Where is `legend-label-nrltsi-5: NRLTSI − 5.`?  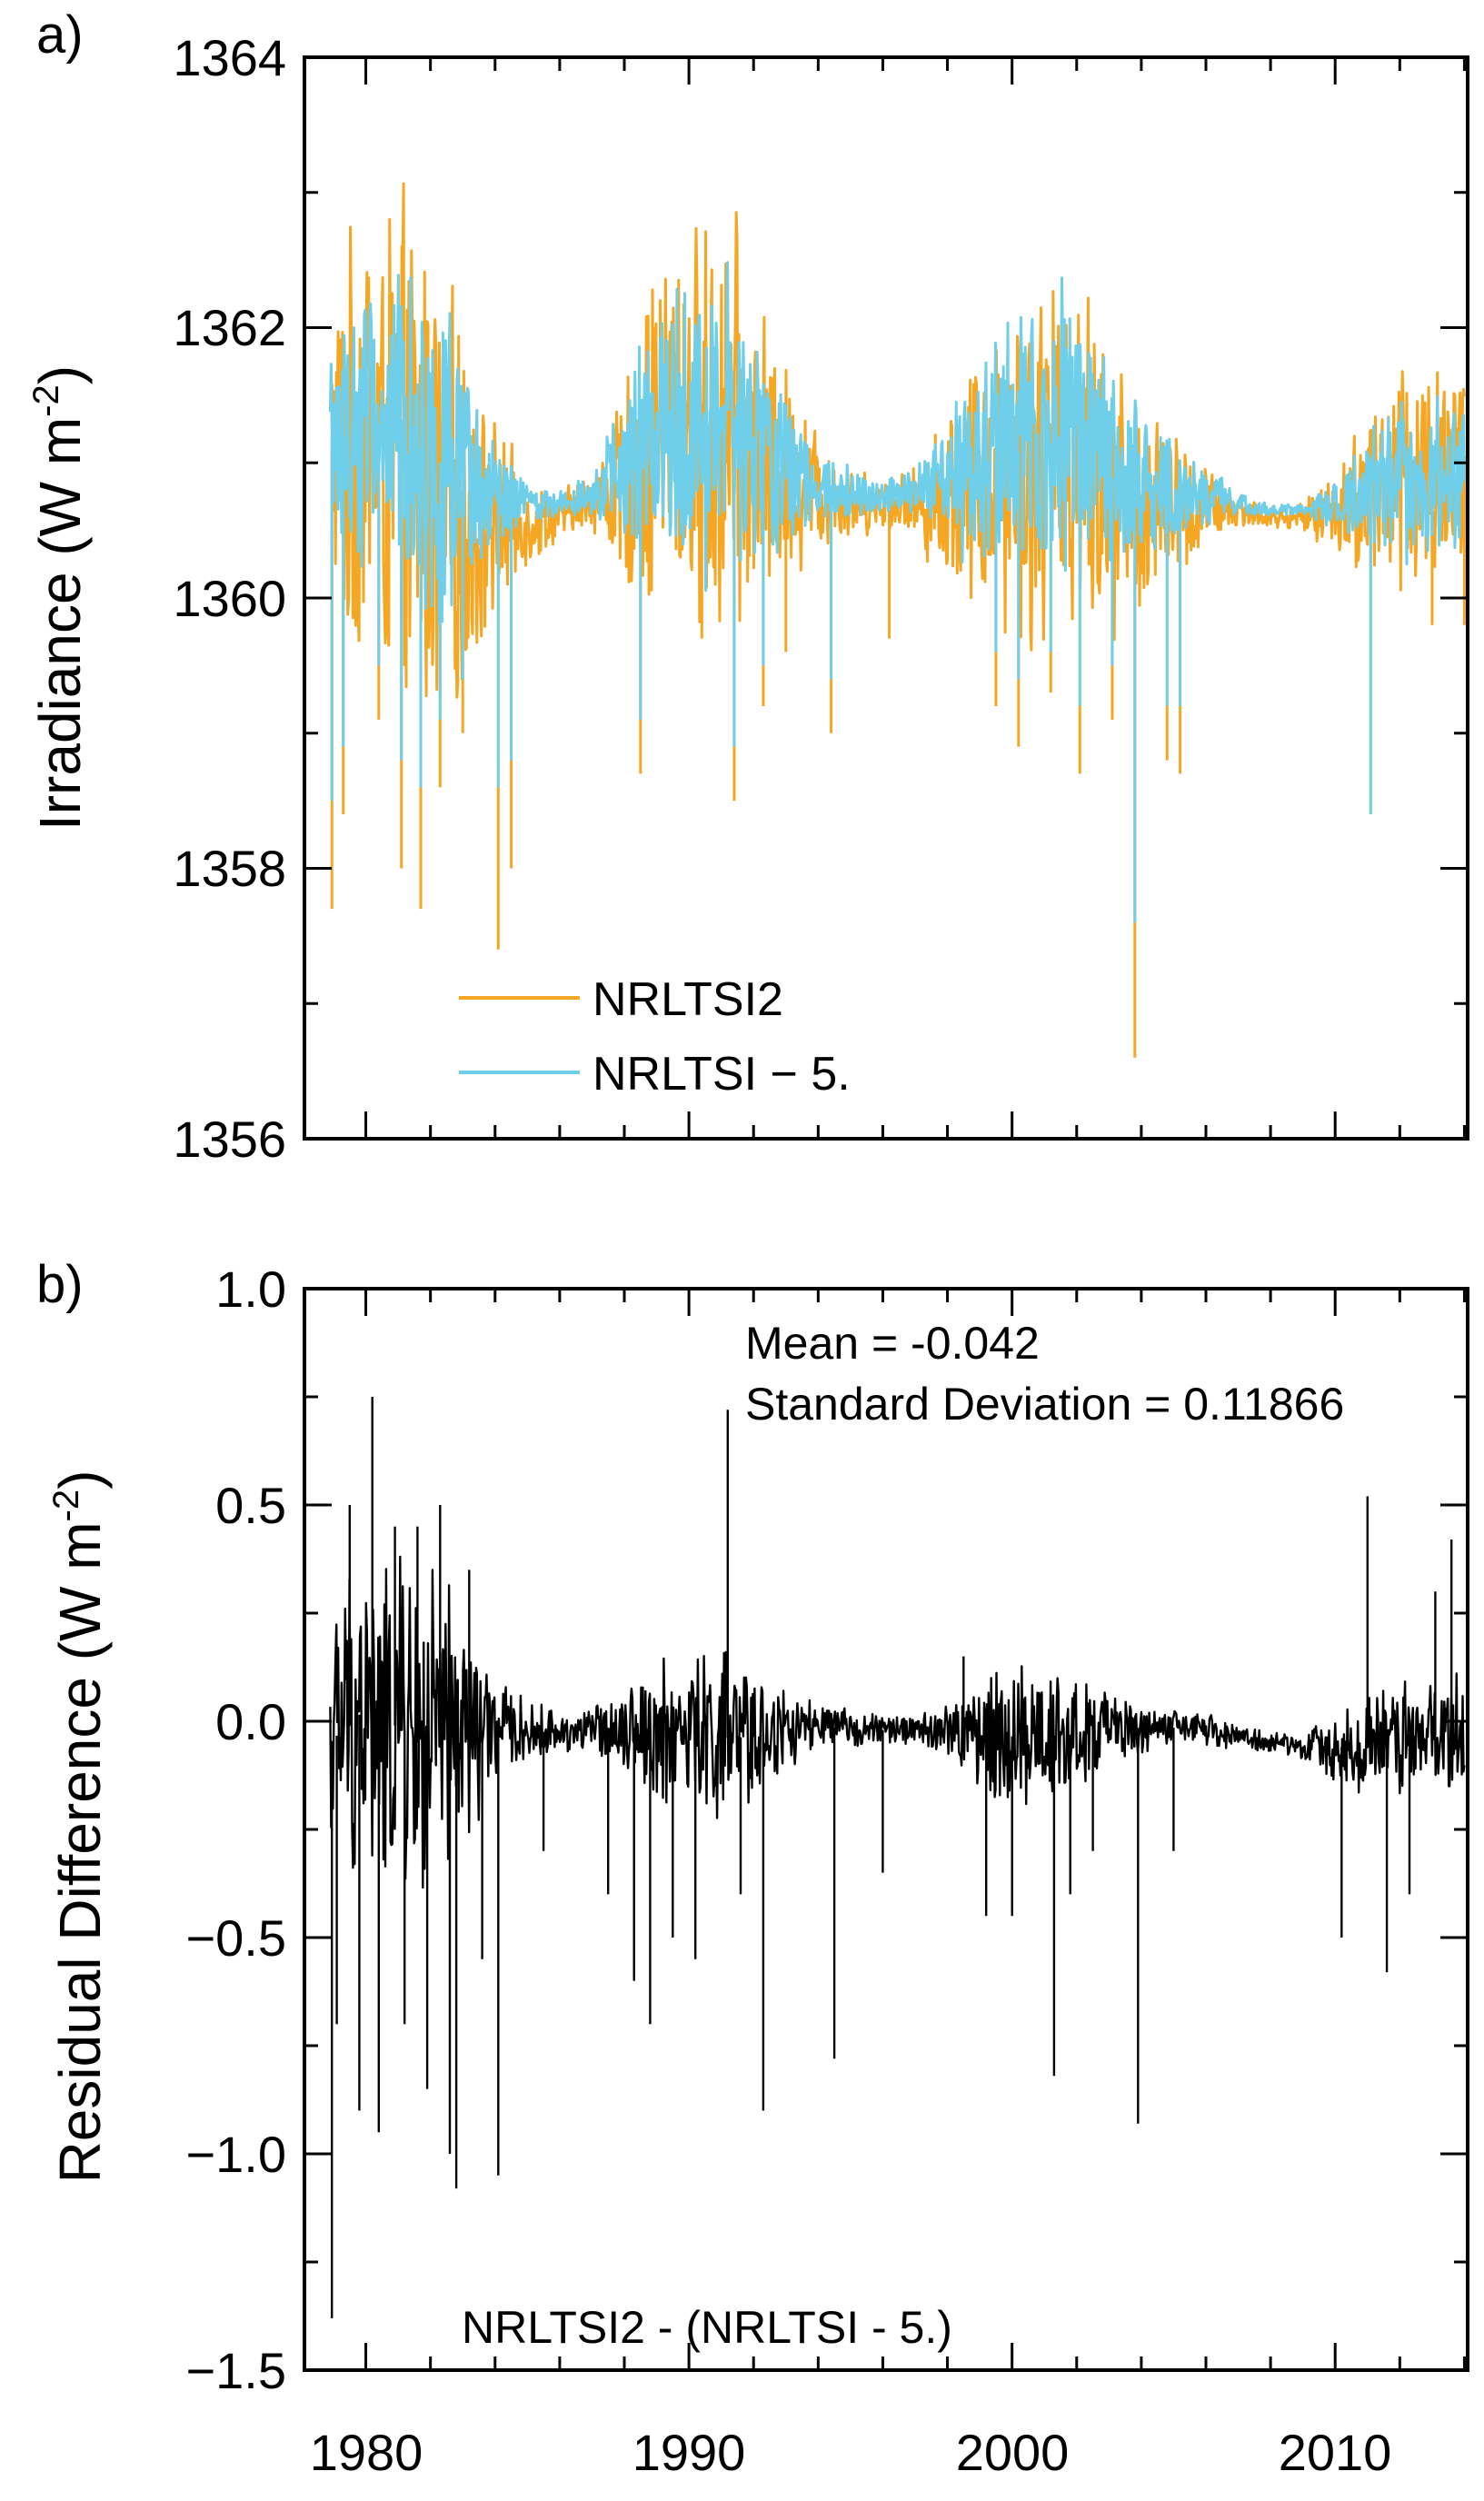
legend-label-nrltsi-5: NRLTSI − 5. is located at coordinates (722, 1074).